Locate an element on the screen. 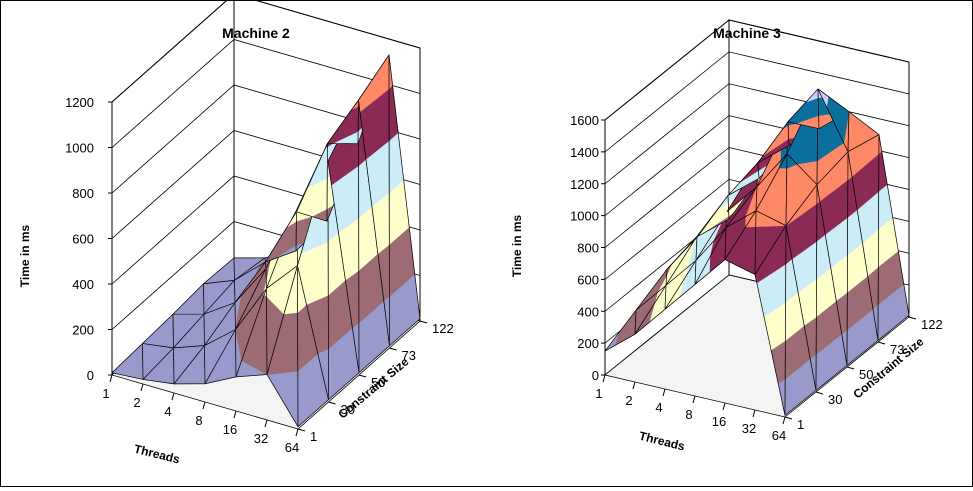  chart-title: Machine 2 is located at coordinates (256, 33).